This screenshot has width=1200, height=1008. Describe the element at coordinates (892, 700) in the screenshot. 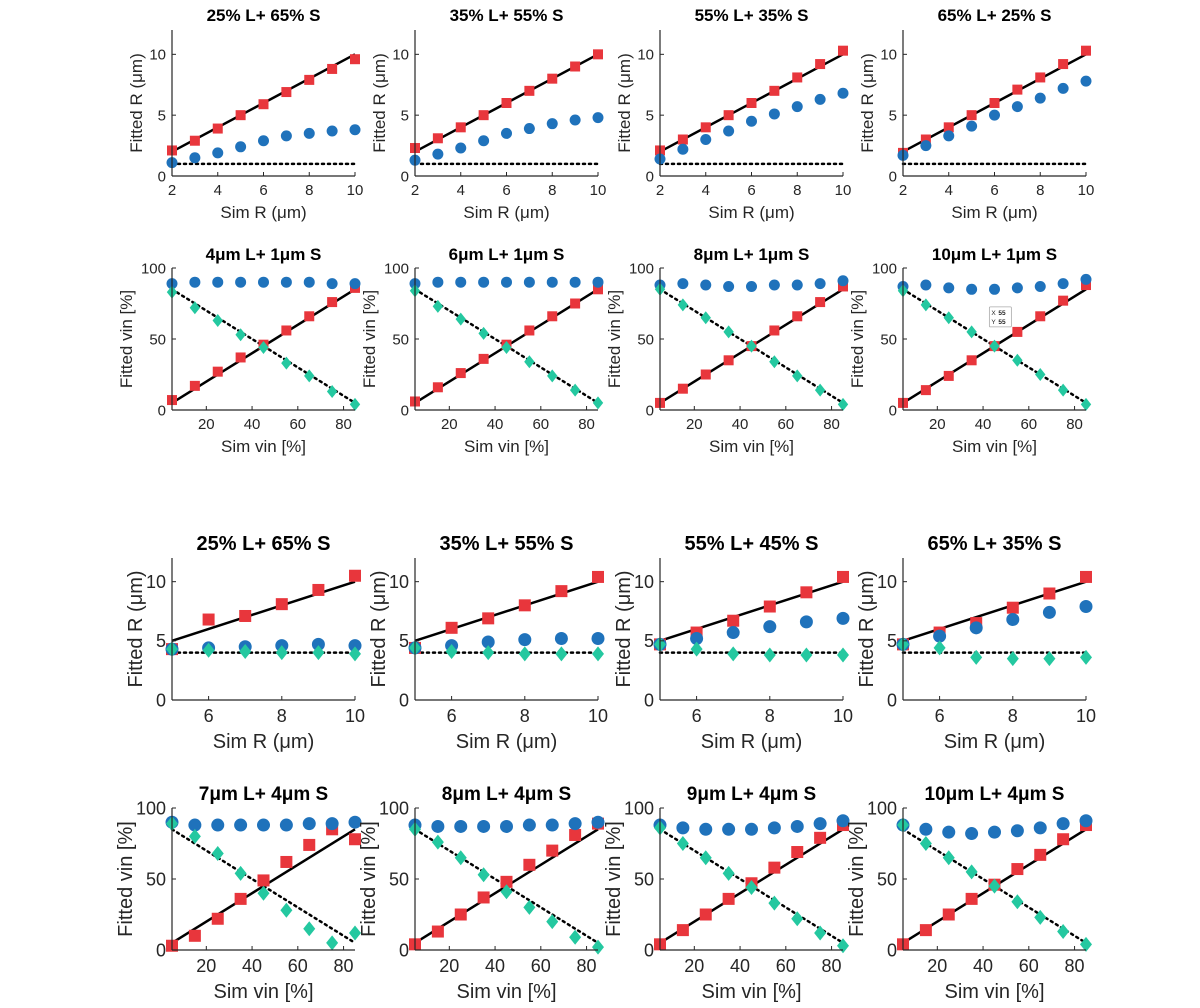

I see `y-tick-label: 0` at that location.